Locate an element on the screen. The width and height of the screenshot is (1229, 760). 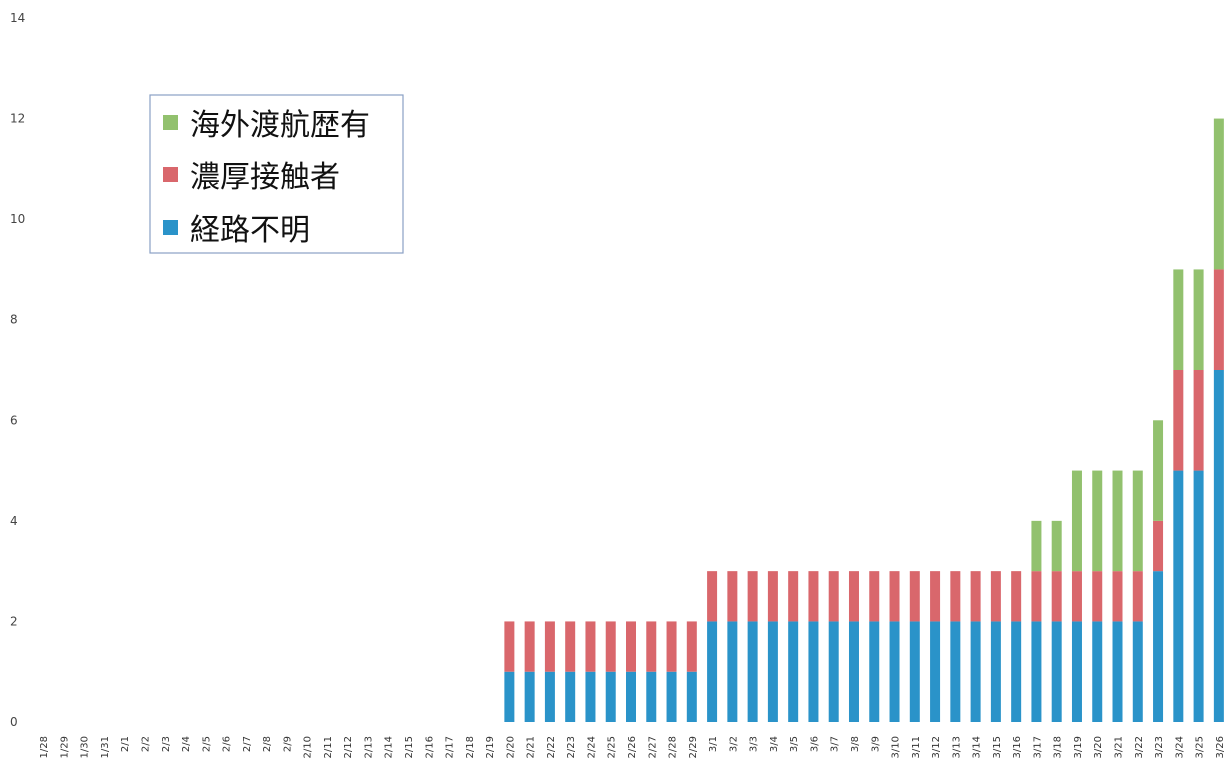
x-tick-label: 2/9 is located at coordinates (287, 744).